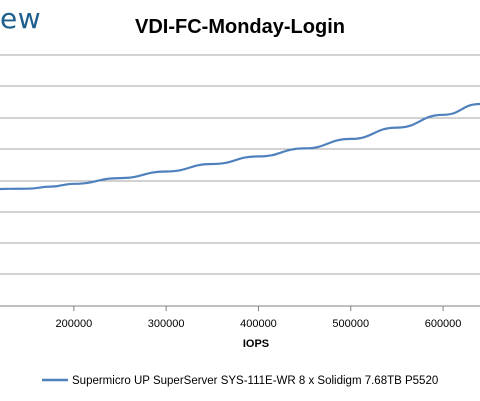 The height and width of the screenshot is (401, 480). Describe the element at coordinates (166, 324) in the screenshot. I see `x-tick-label: 300000` at that location.